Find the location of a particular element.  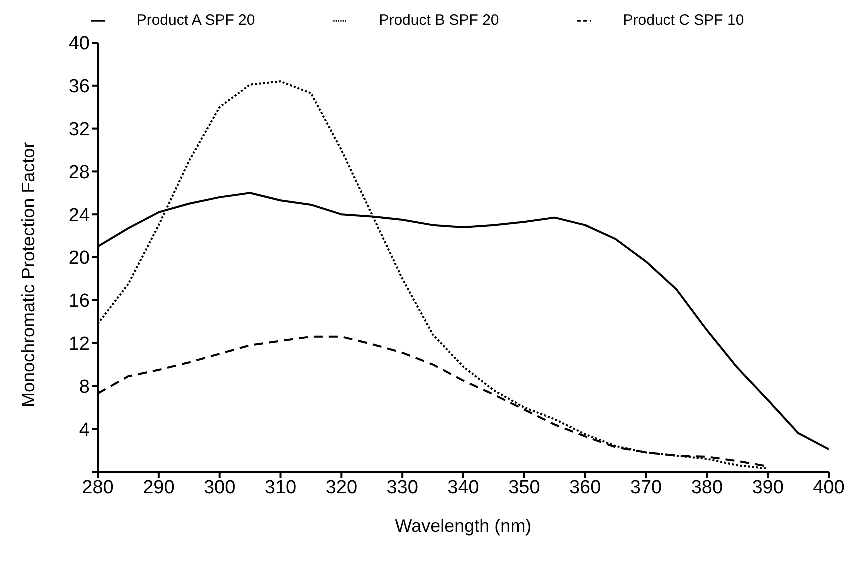

x-tick-label: 390 is located at coordinates (768, 487).